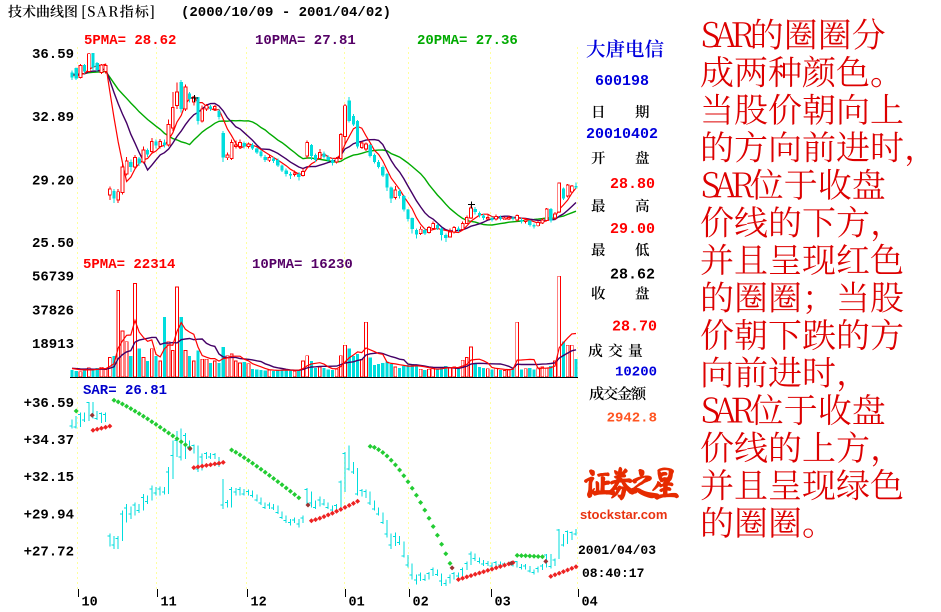  What do you see at coordinates (49, 553) in the screenshot?
I see `svg-text: +27.72` at bounding box center [49, 553].